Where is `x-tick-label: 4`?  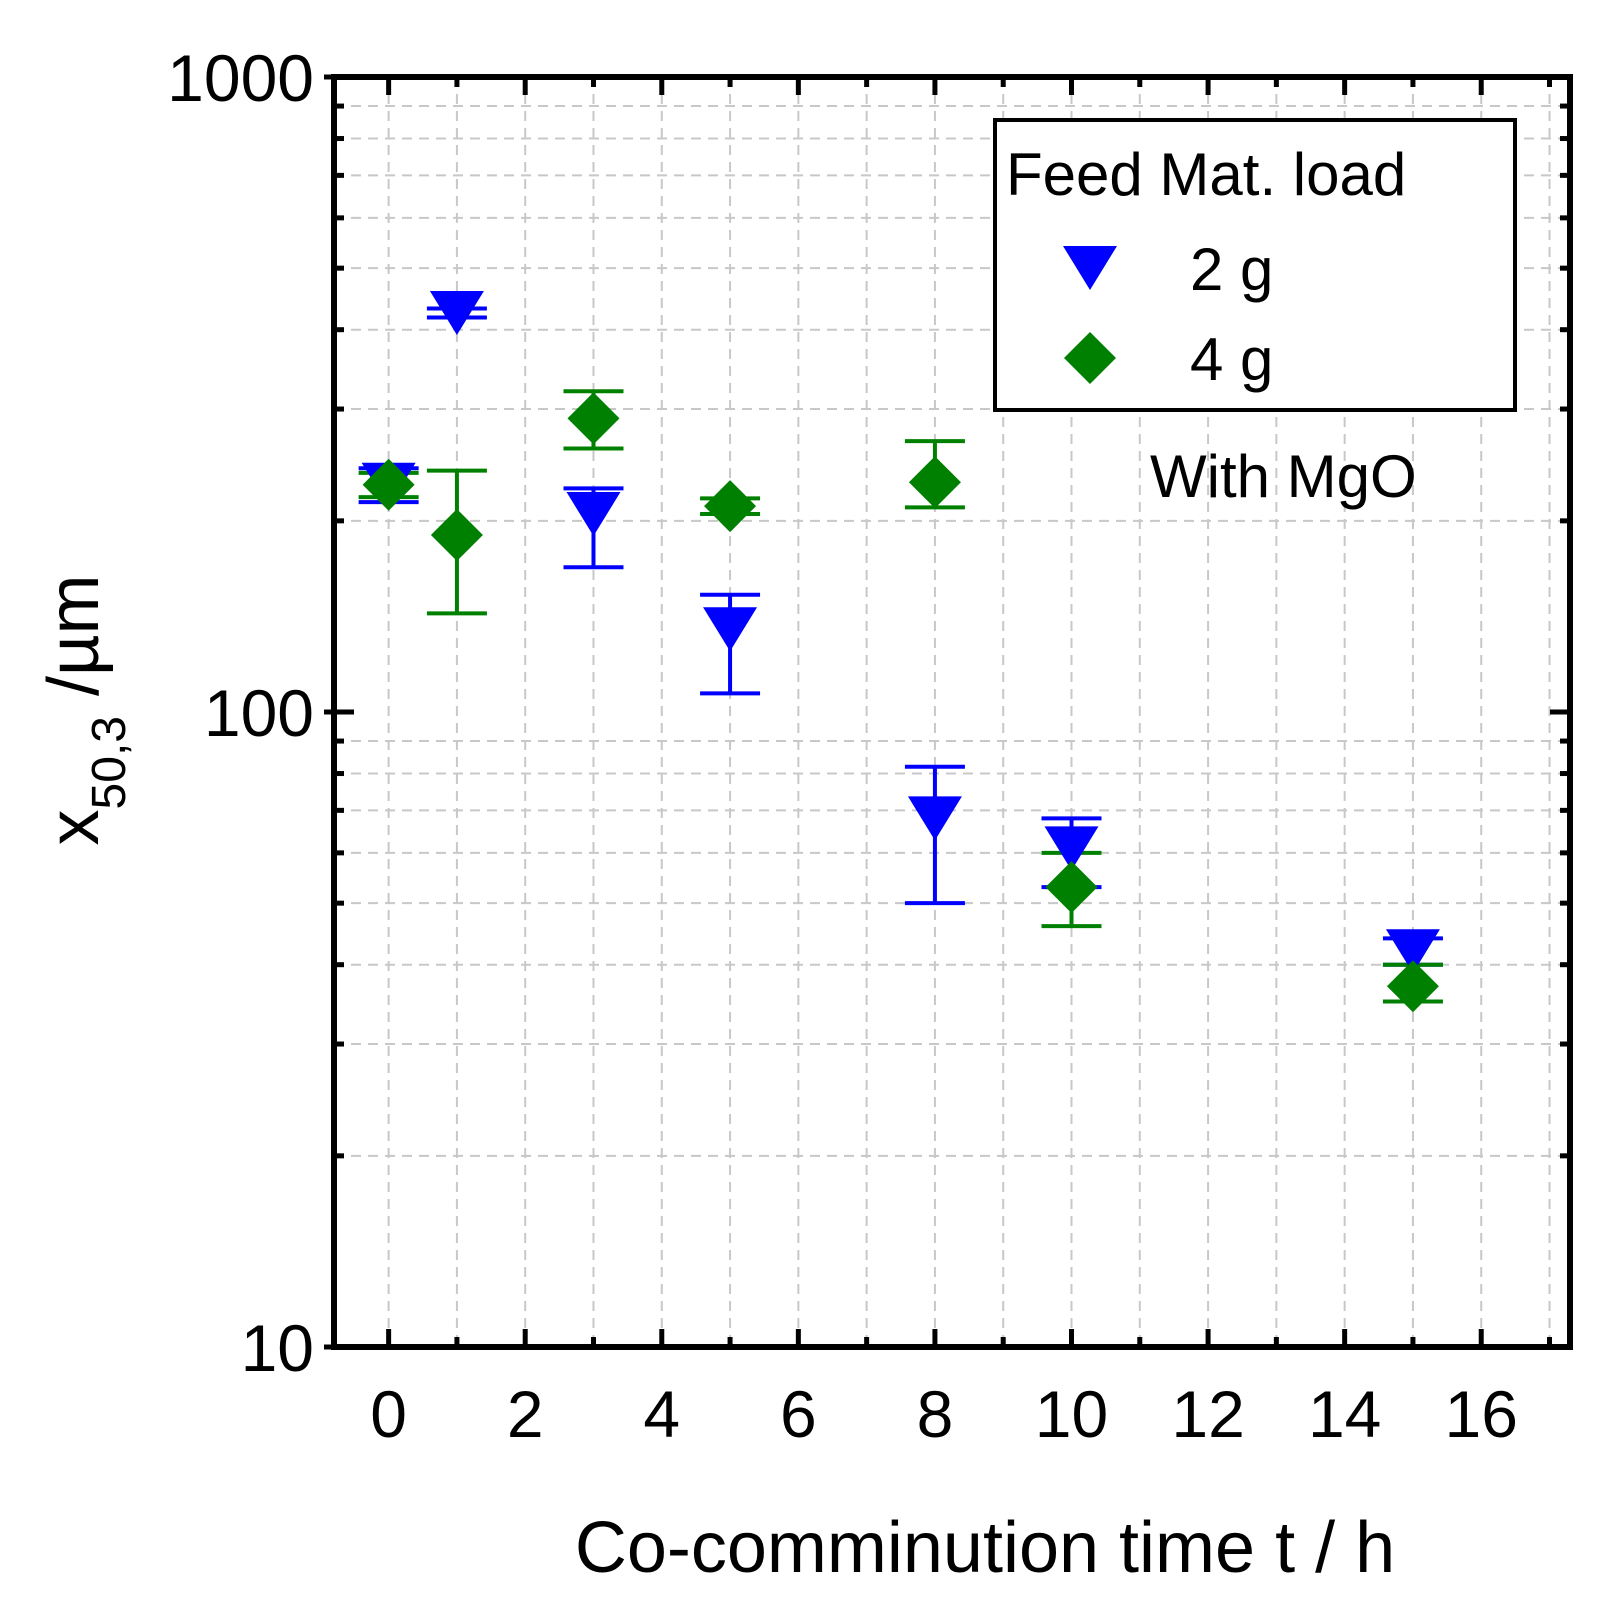
x-tick-label: 4 is located at coordinates (661, 1414).